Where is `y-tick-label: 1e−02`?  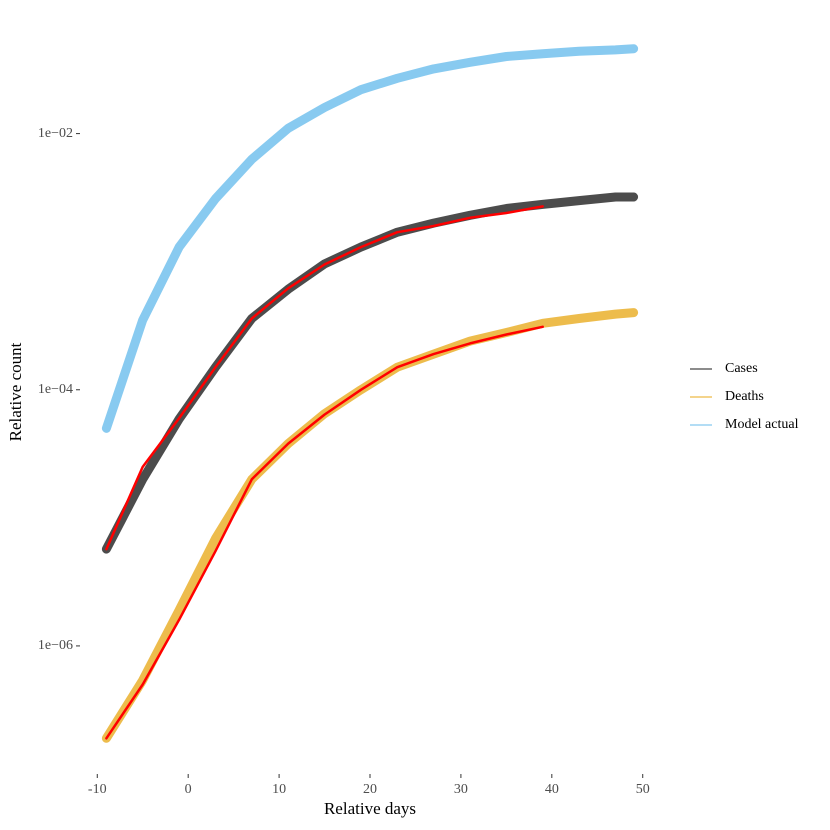 y-tick-label: 1e−02 is located at coordinates (55, 133).